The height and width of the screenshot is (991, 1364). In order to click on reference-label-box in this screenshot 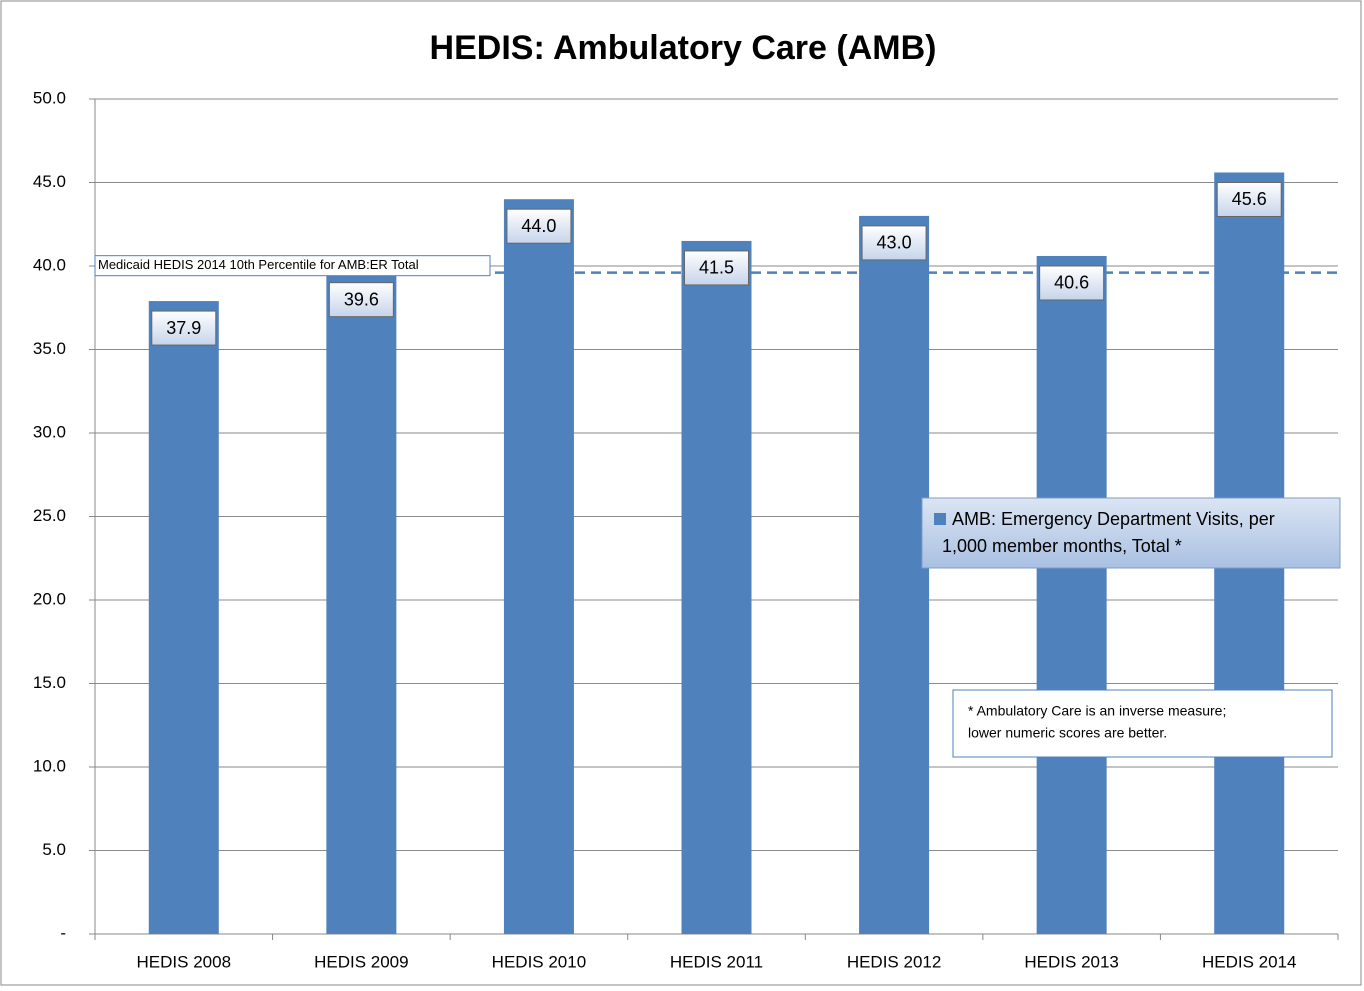, I will do `click(292, 266)`.